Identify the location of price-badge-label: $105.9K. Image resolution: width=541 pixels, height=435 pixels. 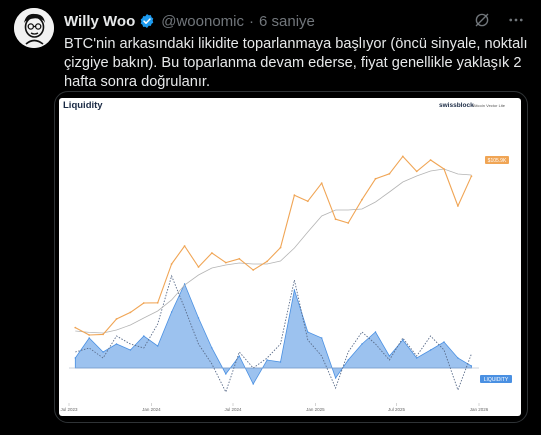
(497, 161).